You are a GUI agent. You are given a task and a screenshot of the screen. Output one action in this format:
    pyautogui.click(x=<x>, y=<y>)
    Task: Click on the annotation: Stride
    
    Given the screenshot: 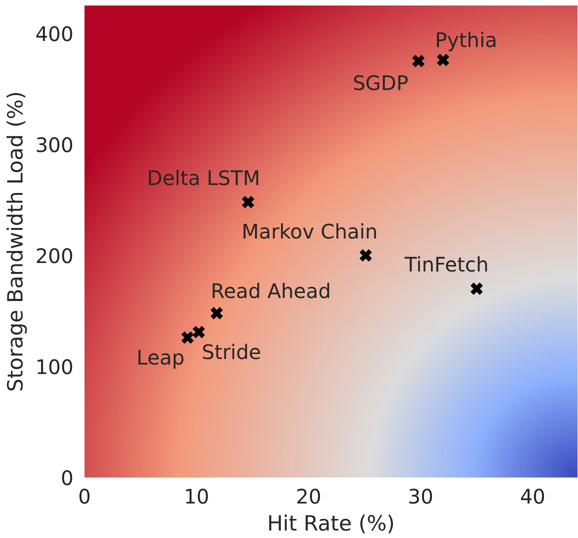 What is the action you would take?
    pyautogui.click(x=232, y=352)
    